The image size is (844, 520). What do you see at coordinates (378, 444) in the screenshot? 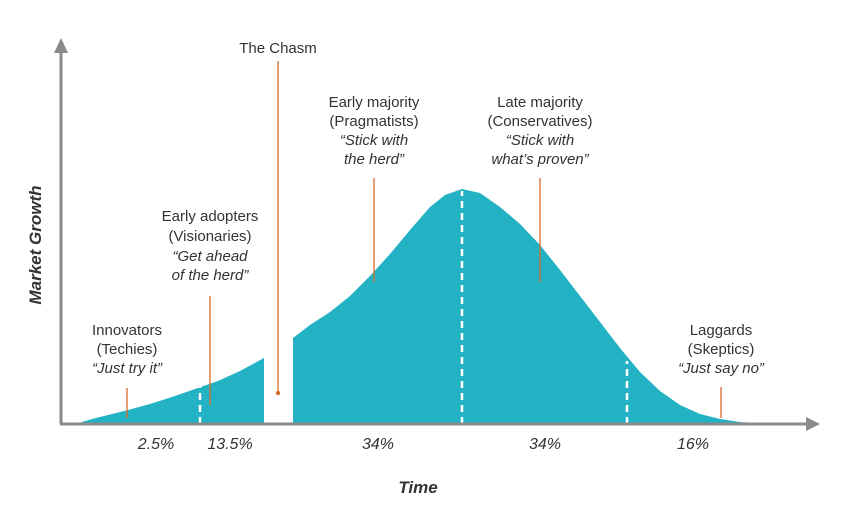
I see `early-majority-share: 34%` at bounding box center [378, 444].